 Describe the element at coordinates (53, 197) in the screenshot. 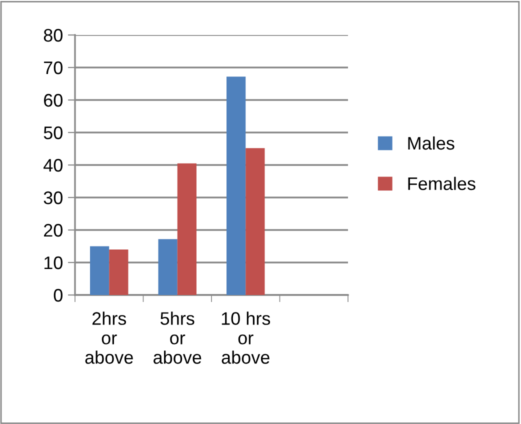

I see `y-tick-label: 30` at that location.